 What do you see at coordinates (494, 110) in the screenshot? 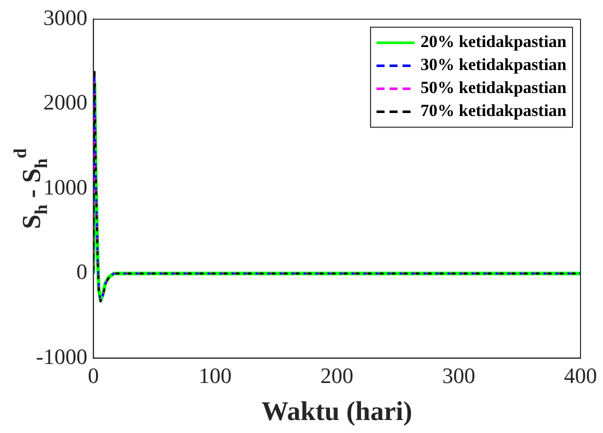
I see `legend-label: 70% ketidakpastian` at bounding box center [494, 110].